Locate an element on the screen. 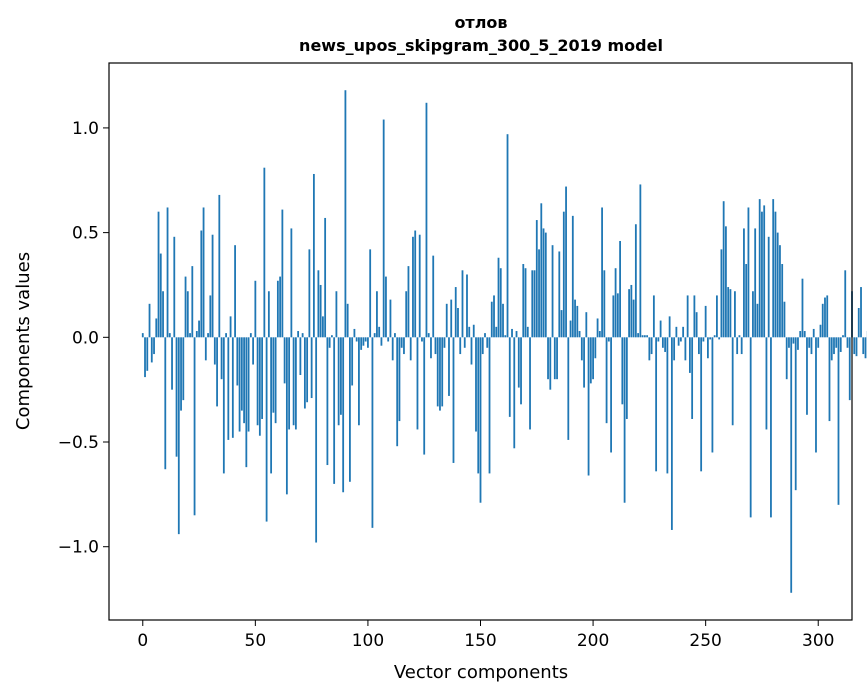  x-tick-label-2: 100 is located at coordinates (368, 641).